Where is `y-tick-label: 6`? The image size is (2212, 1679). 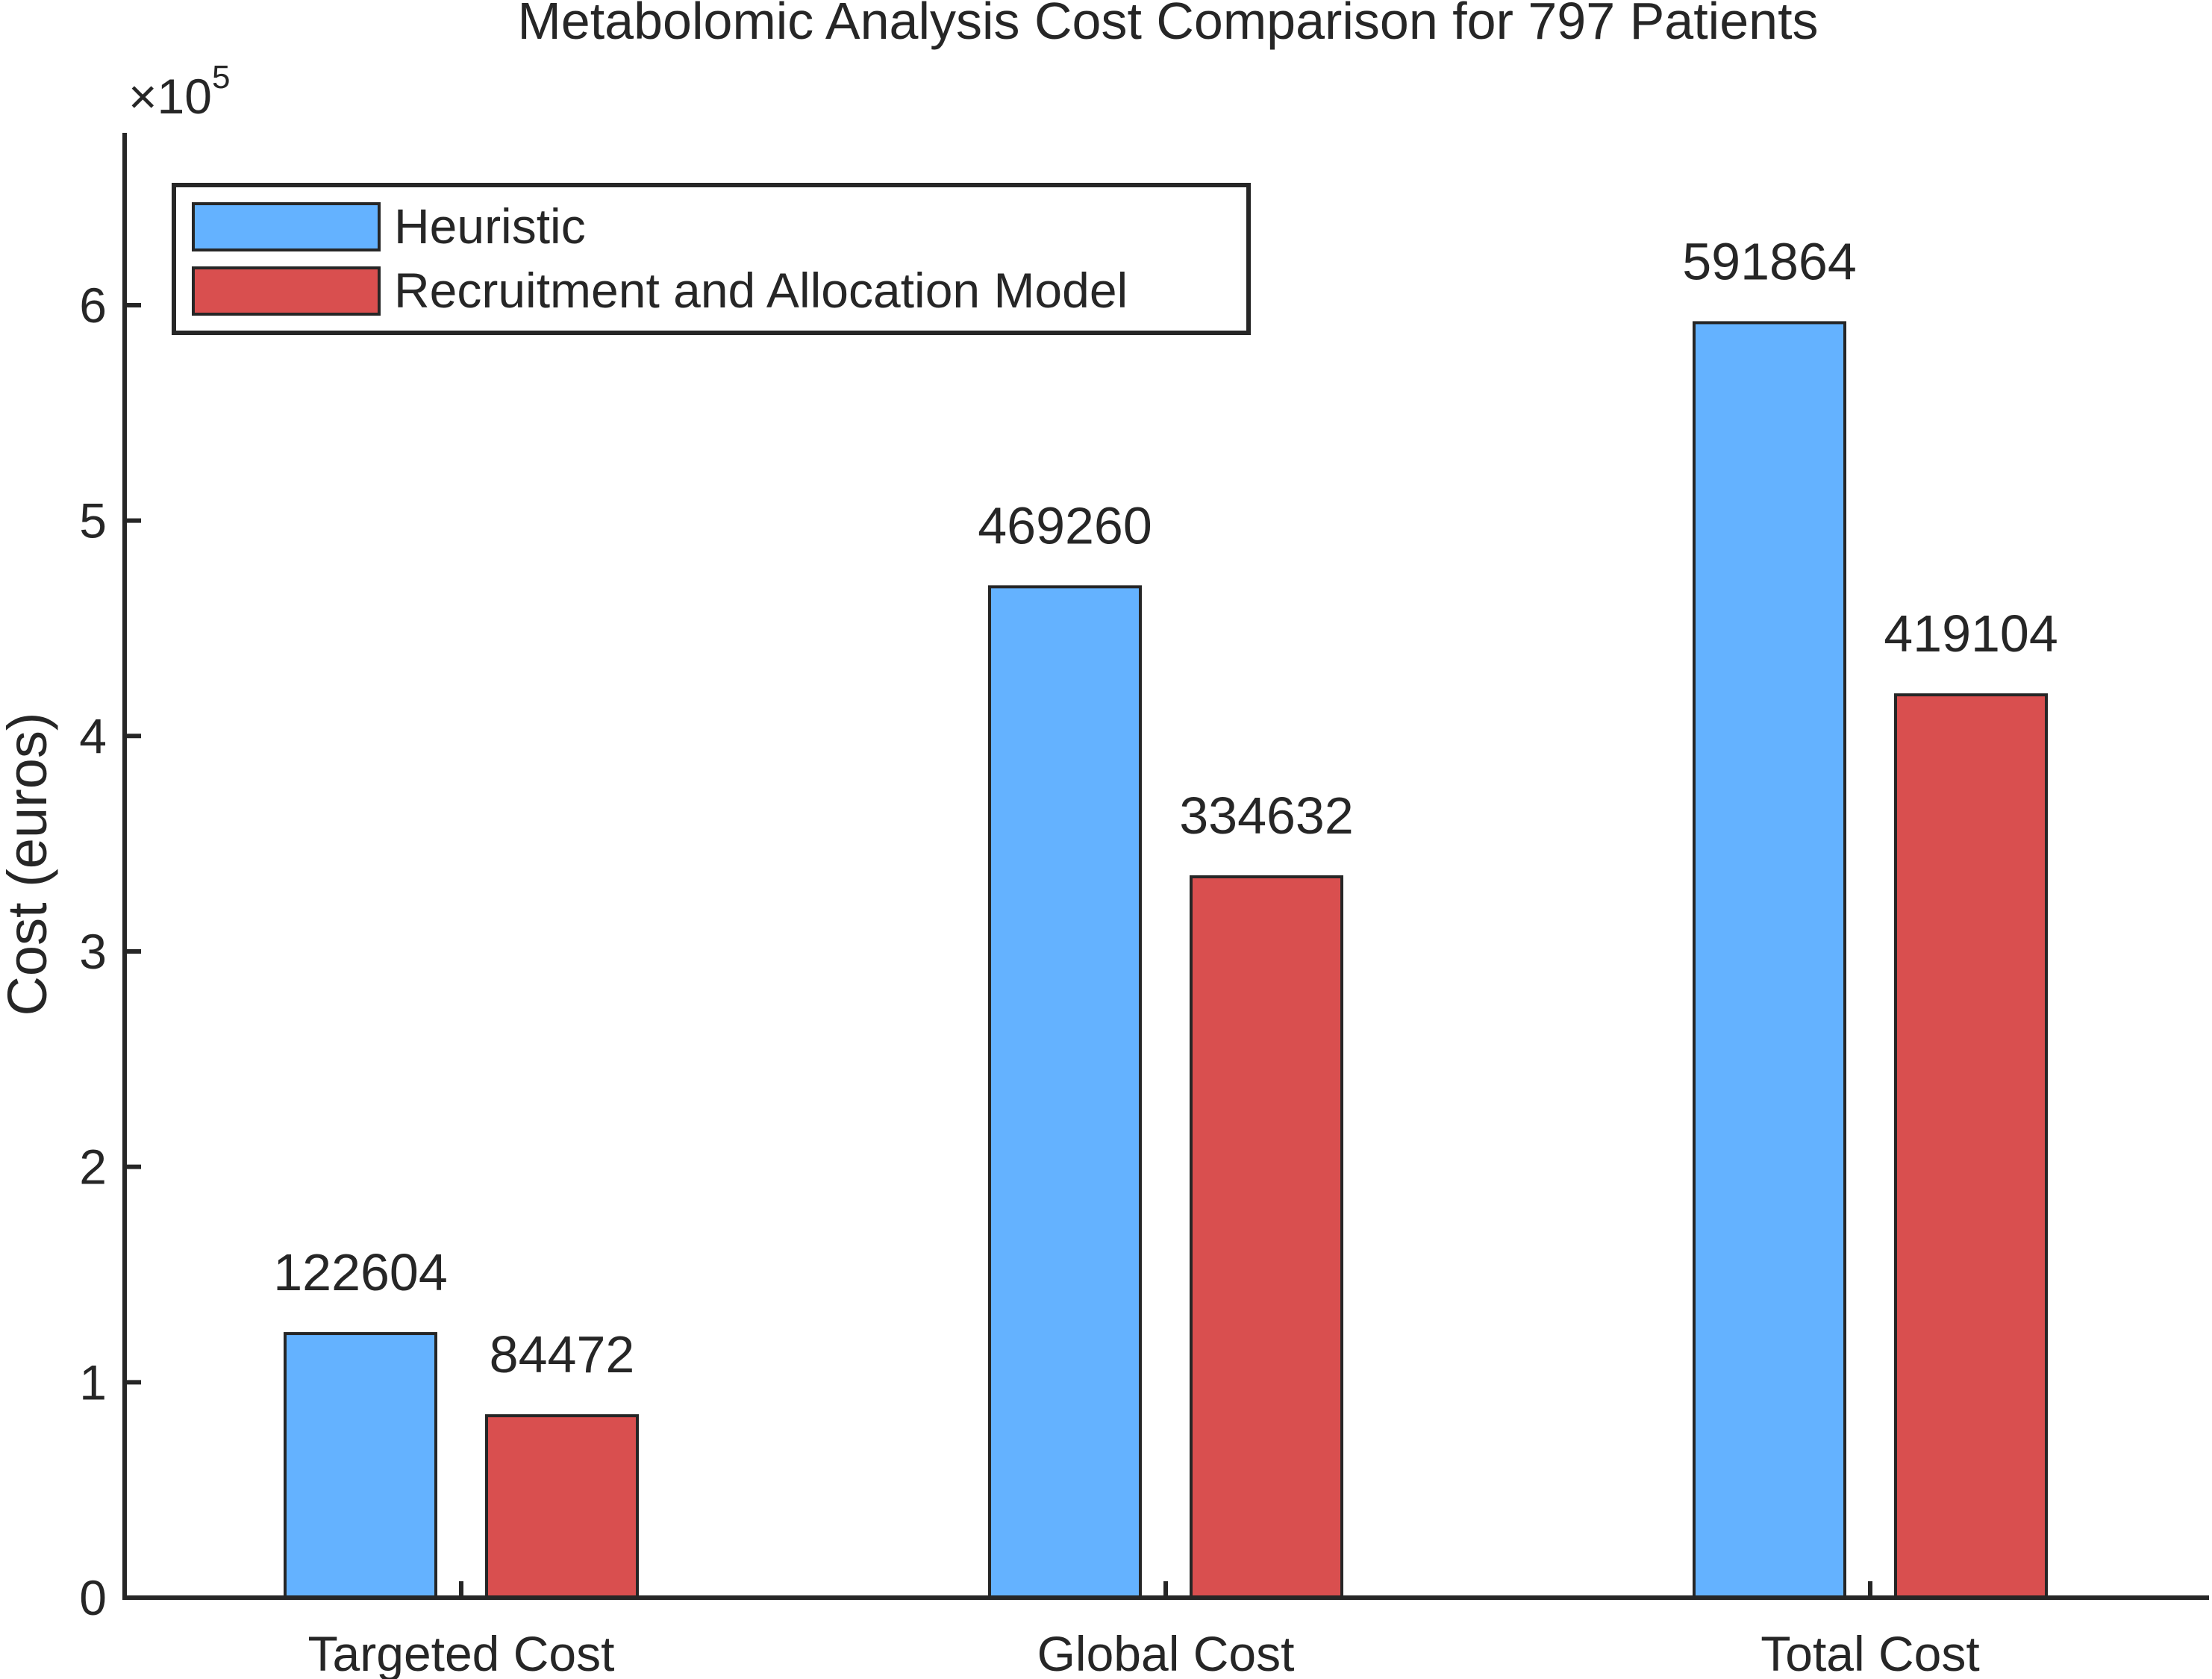
y-tick-label: 6 is located at coordinates (93, 305).